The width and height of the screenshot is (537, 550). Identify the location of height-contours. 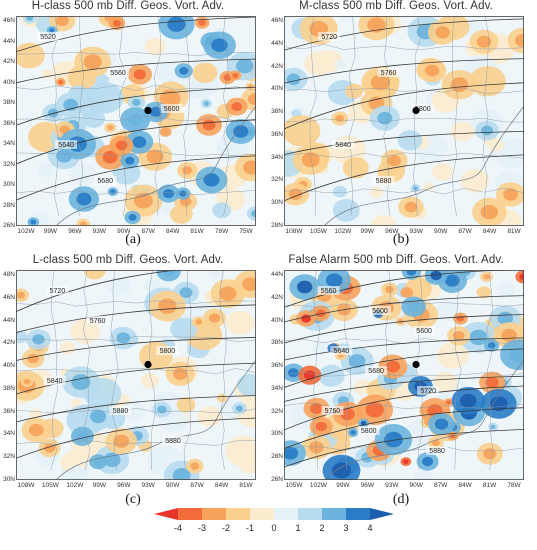
(404, 110).